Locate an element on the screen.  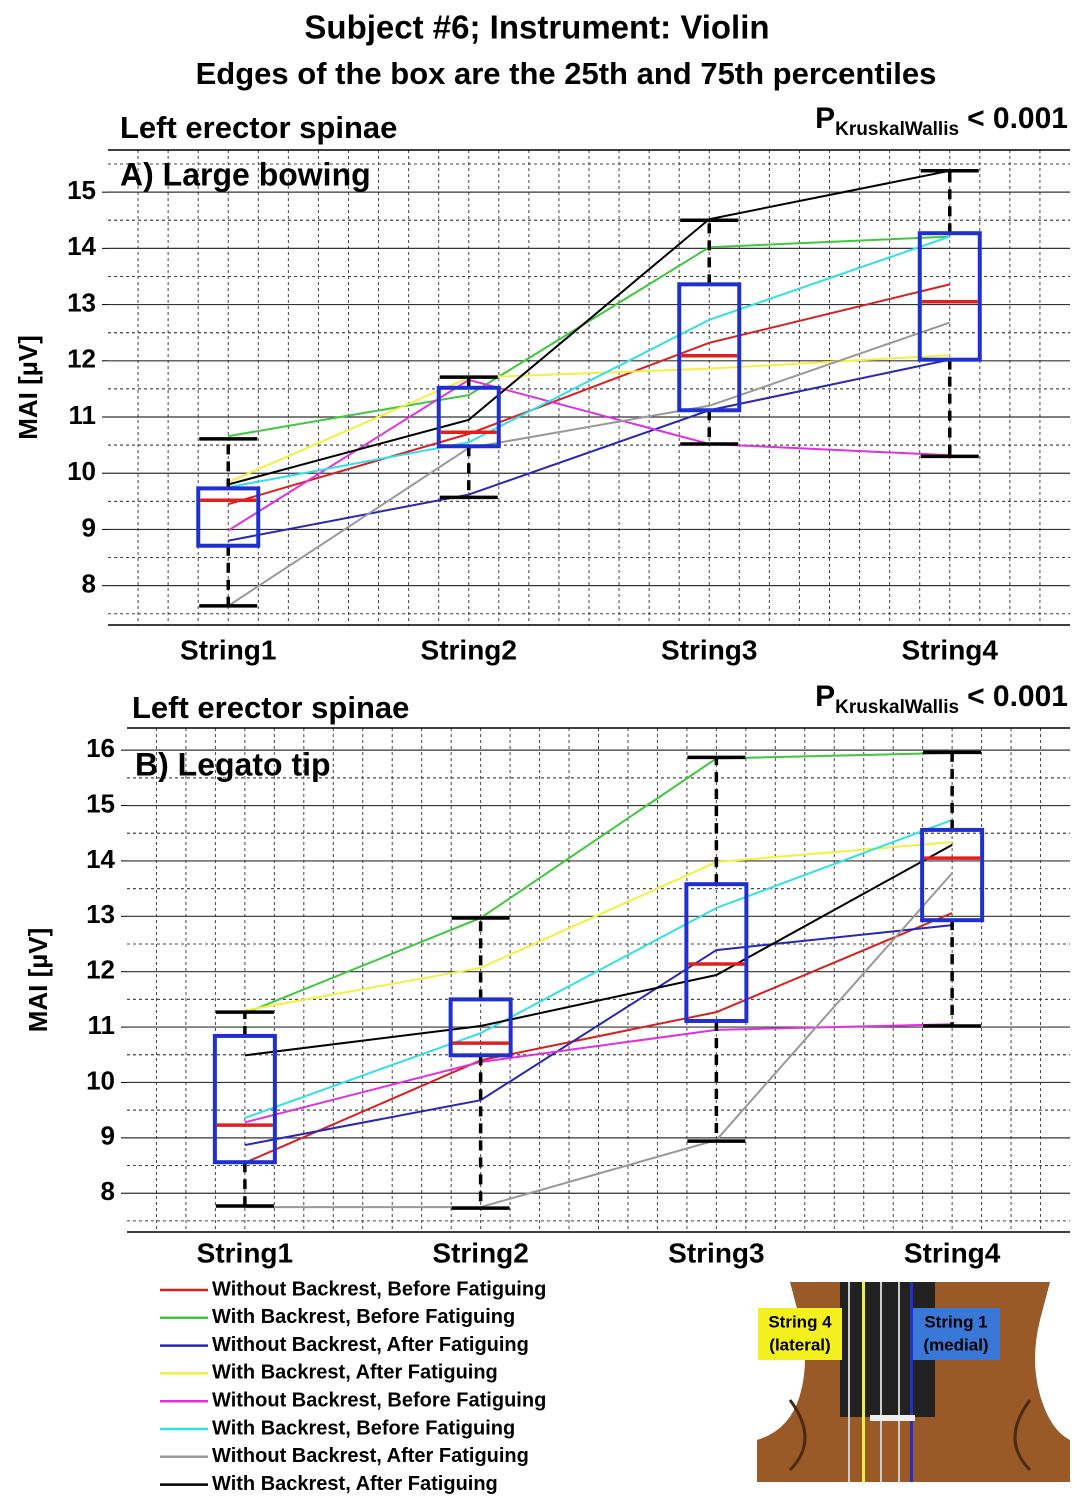
figure-title: Subject #6; Instrument: Violin is located at coordinates (536, 27).